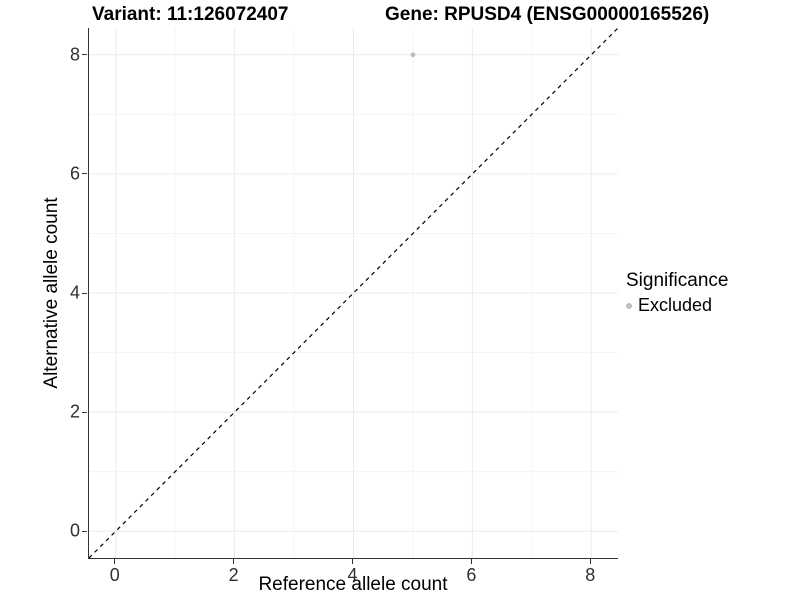  Describe the element at coordinates (471, 575) in the screenshot. I see `x-tick-label: 6` at that location.